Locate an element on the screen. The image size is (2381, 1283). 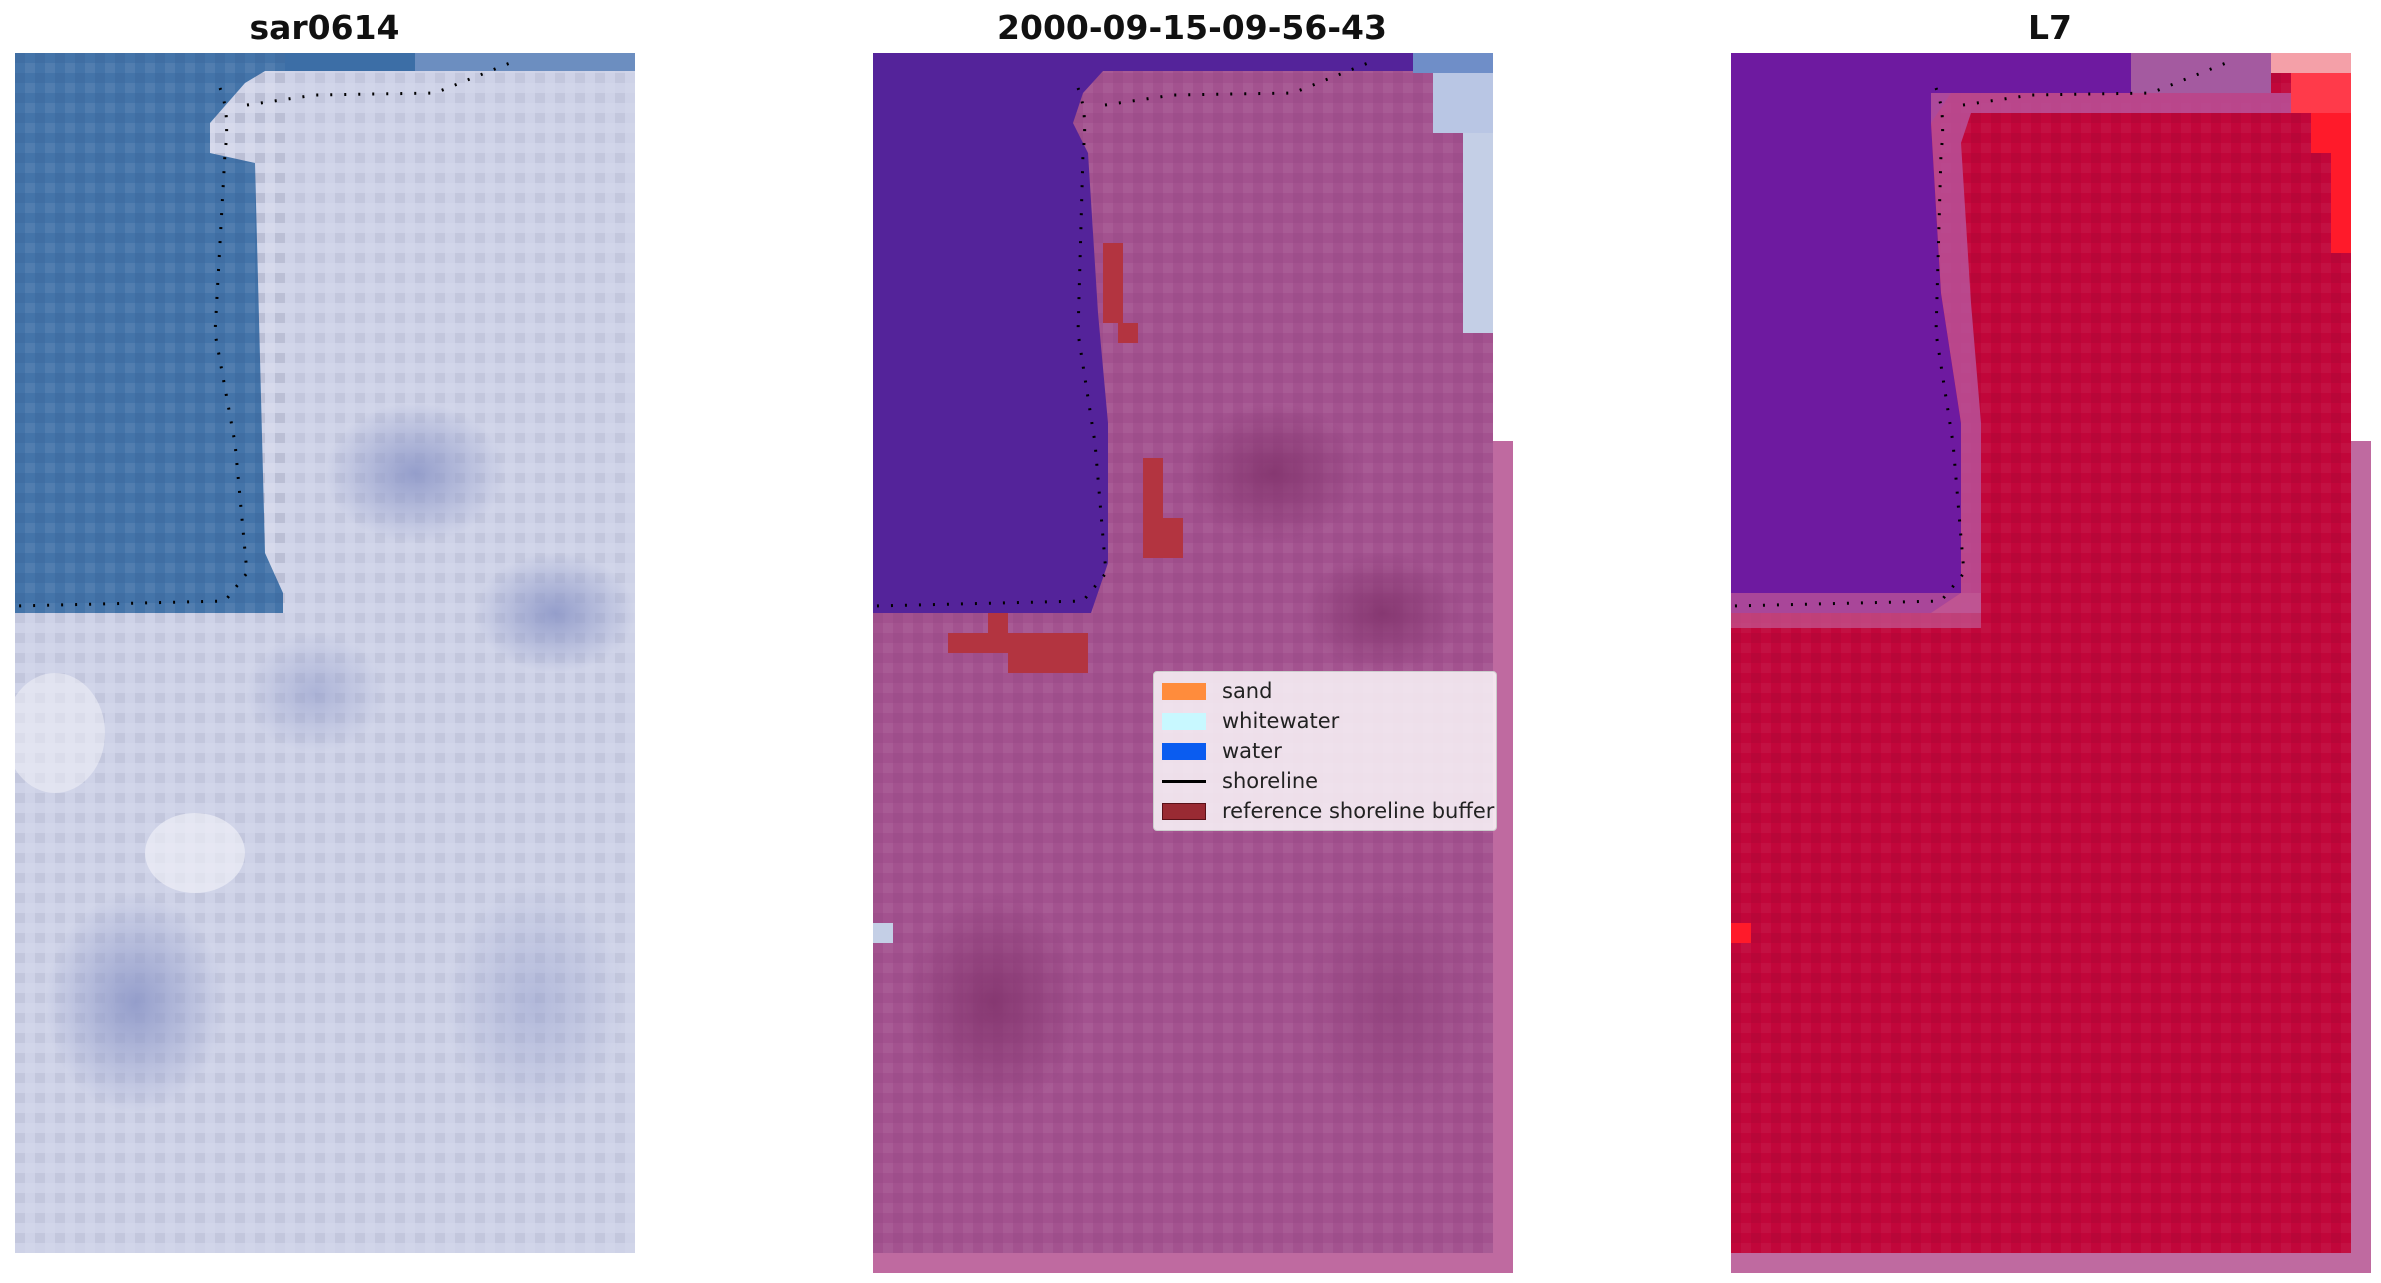
legend-label: sand is located at coordinates (1247, 691).